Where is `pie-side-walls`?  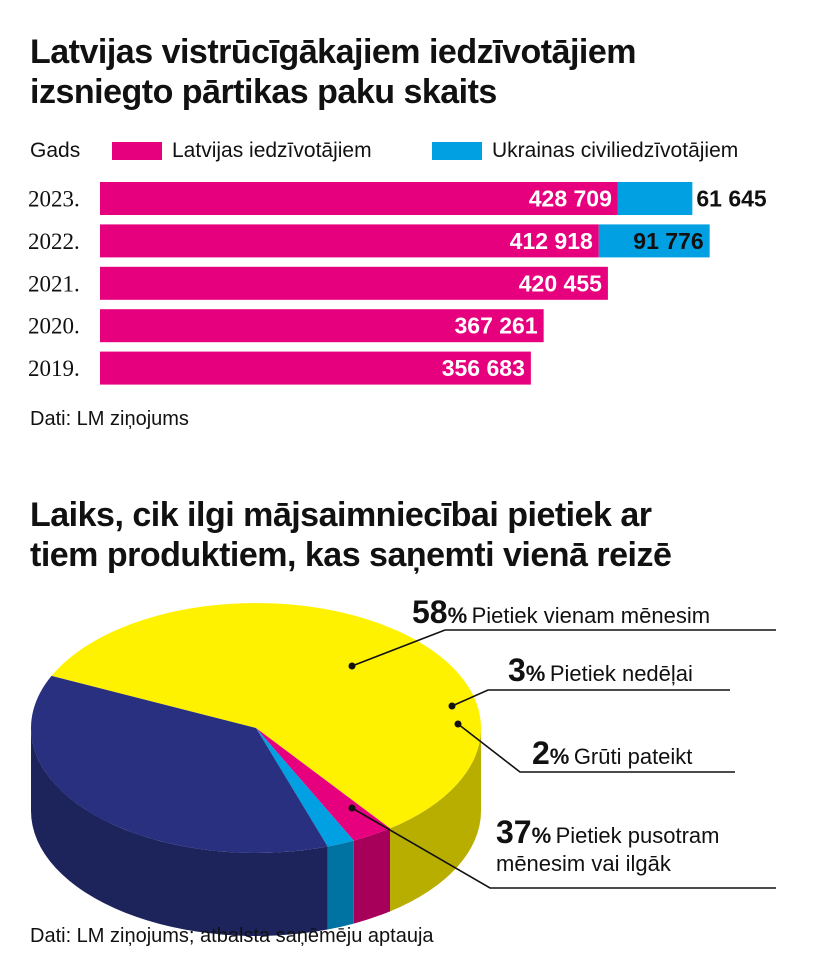
pie-side-walls is located at coordinates (256, 832).